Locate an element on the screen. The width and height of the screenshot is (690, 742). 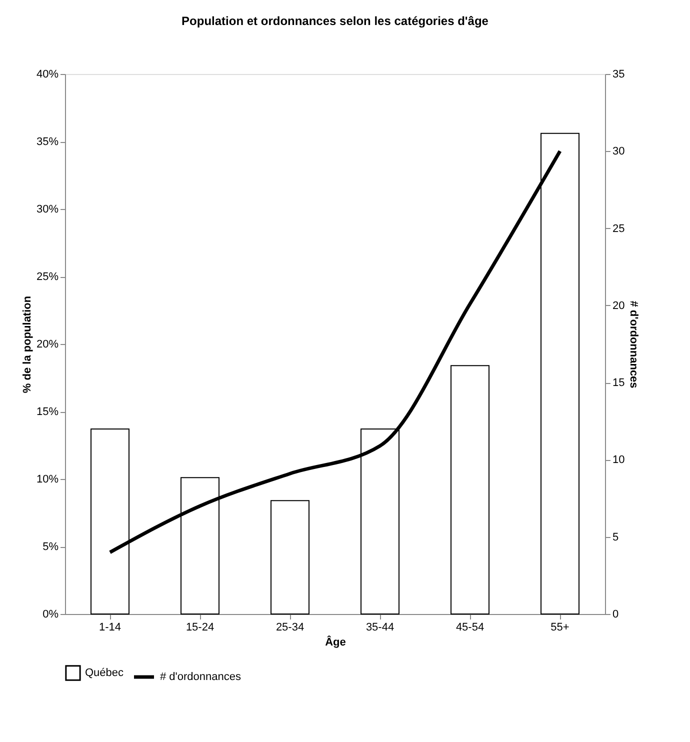
y2-tick-label: 25 is located at coordinates (618, 228).